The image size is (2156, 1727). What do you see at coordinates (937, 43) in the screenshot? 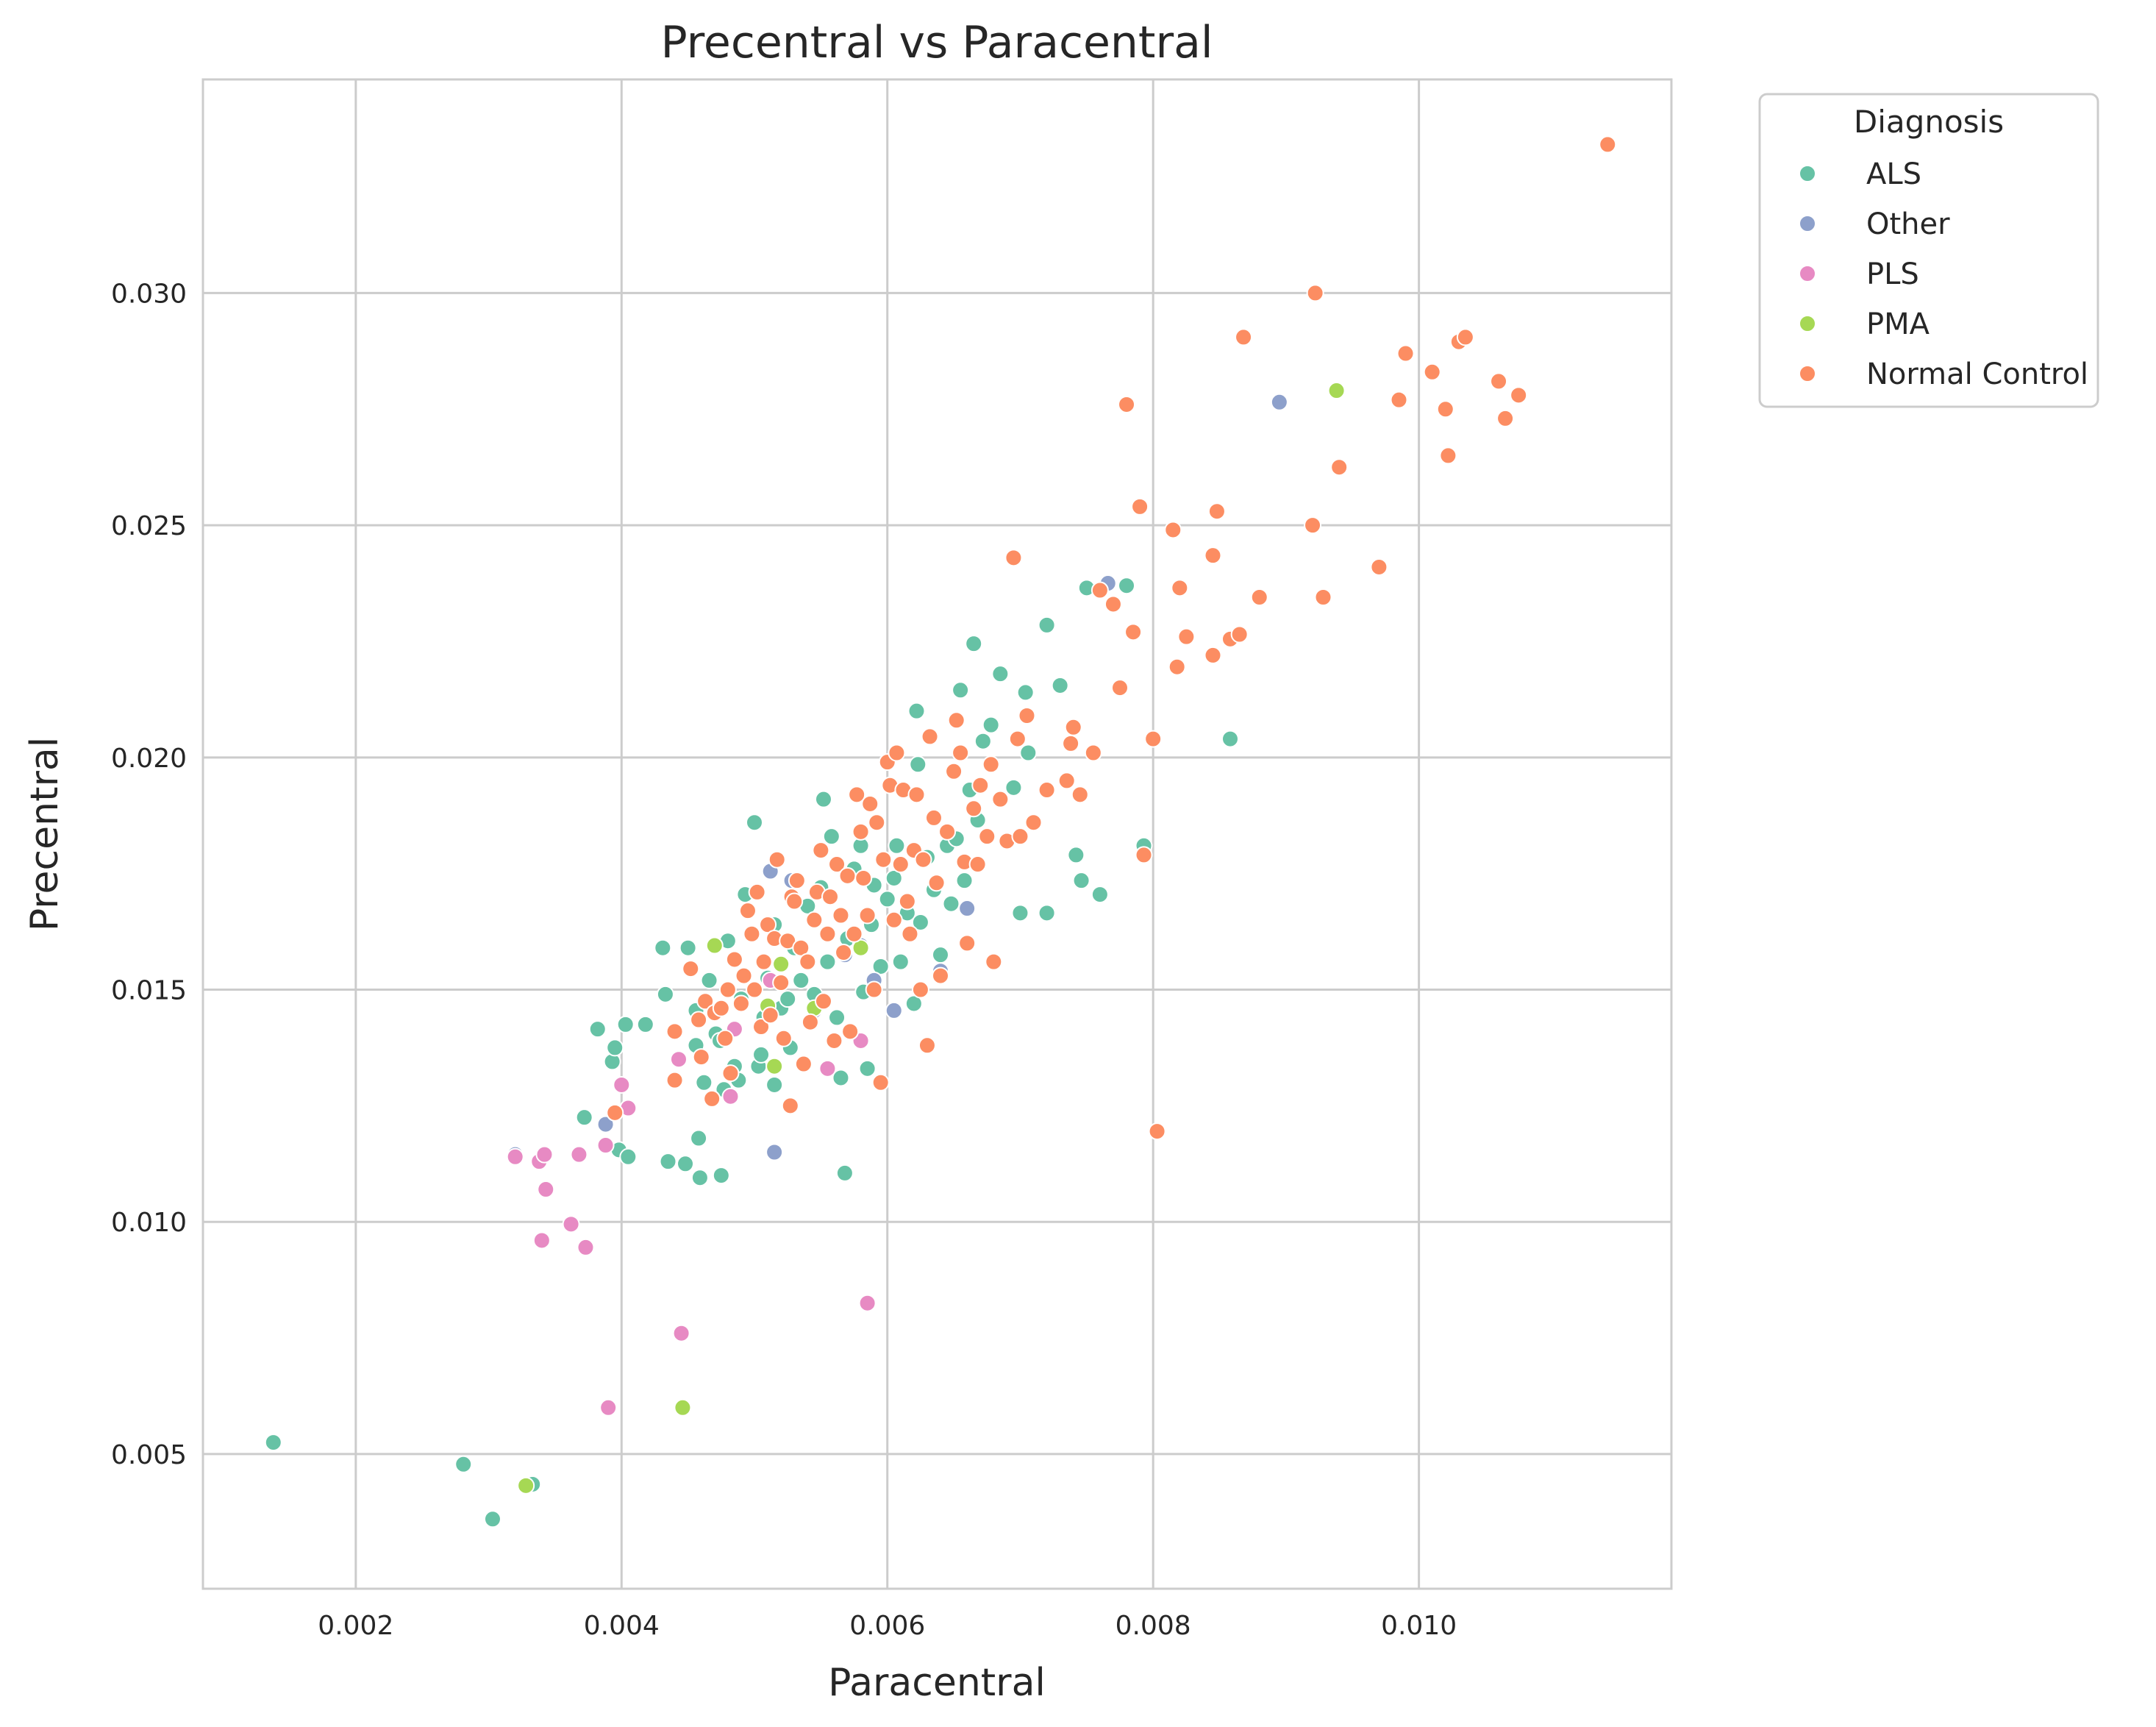
I see `chart-title: Precentral vs Paracentral` at bounding box center [937, 43].